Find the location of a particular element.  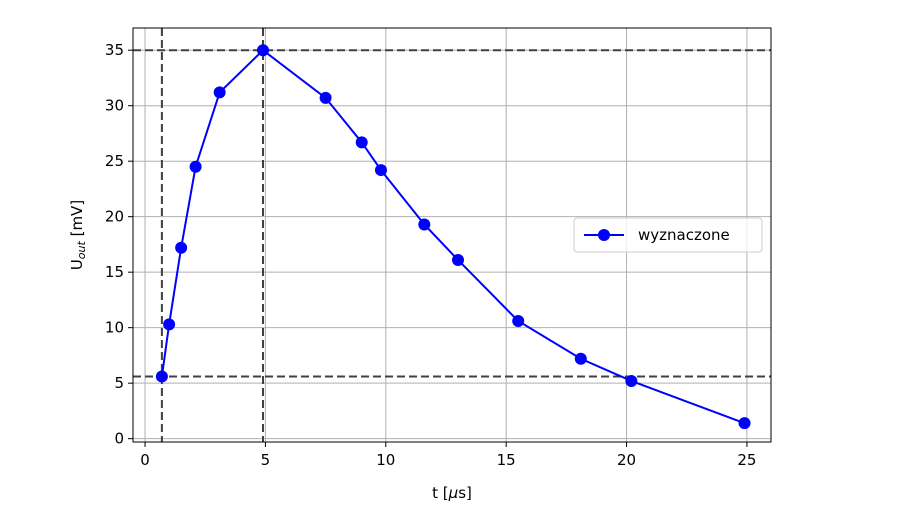

legend: wyznaczone is located at coordinates (668, 235).